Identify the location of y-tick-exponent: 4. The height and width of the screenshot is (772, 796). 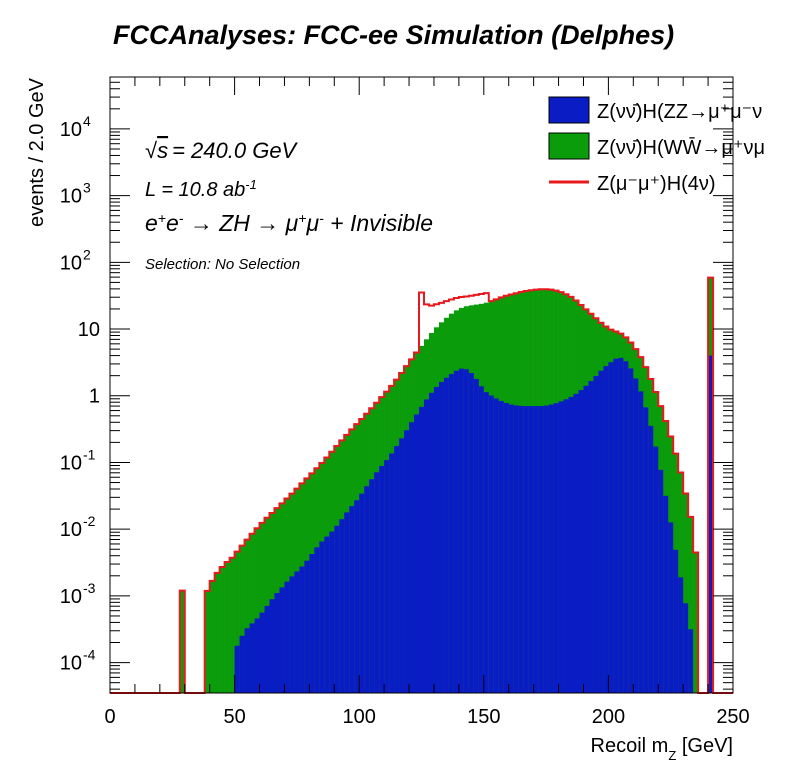
(87, 121).